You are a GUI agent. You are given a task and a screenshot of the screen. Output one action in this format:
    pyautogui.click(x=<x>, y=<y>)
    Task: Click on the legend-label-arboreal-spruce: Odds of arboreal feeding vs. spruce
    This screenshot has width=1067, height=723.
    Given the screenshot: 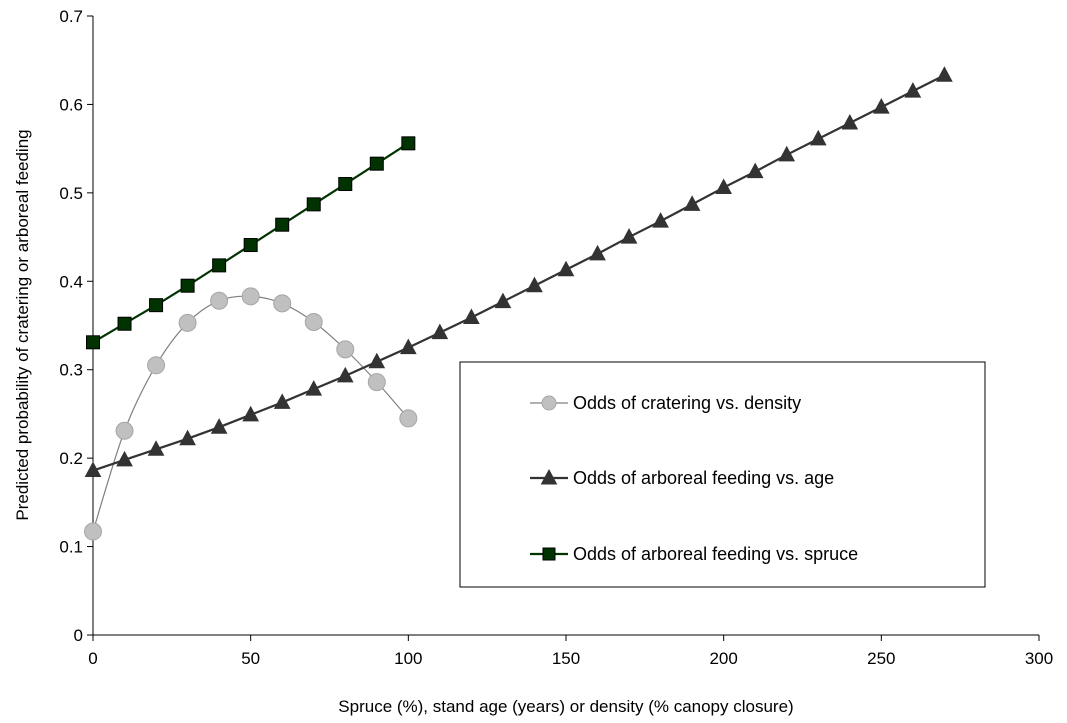 What is the action you would take?
    pyautogui.click(x=715, y=554)
    